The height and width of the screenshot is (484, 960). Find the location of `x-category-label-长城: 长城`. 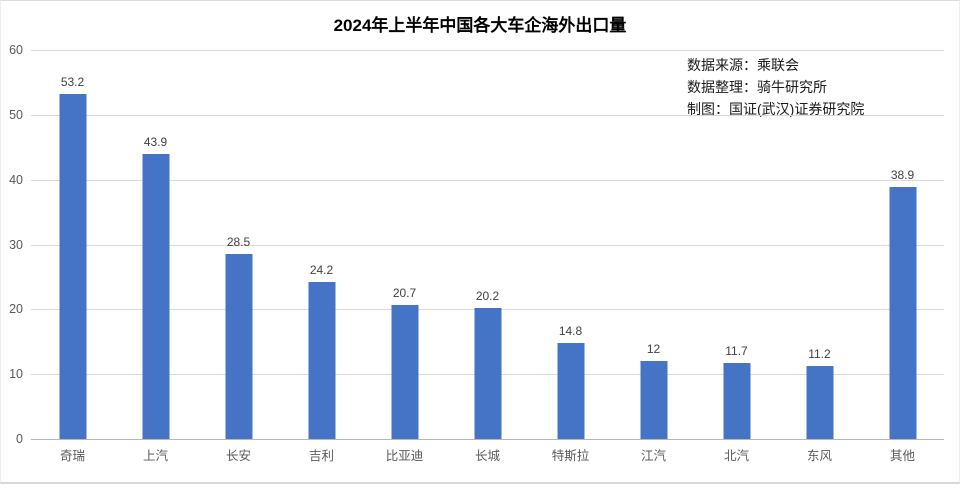

x-category-label-长城: 长城 is located at coordinates (487, 456).